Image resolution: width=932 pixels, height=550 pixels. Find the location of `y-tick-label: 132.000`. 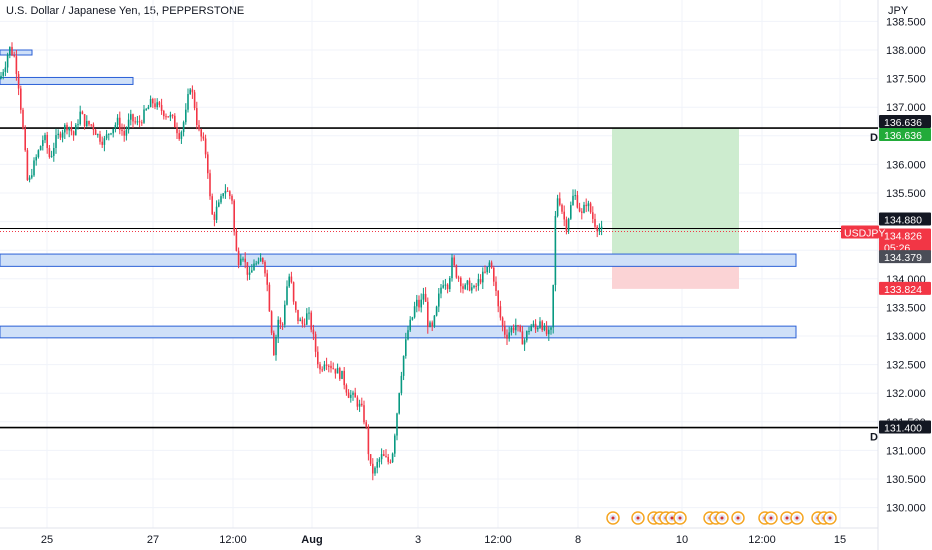

y-tick-label: 132.000 is located at coordinates (906, 394).